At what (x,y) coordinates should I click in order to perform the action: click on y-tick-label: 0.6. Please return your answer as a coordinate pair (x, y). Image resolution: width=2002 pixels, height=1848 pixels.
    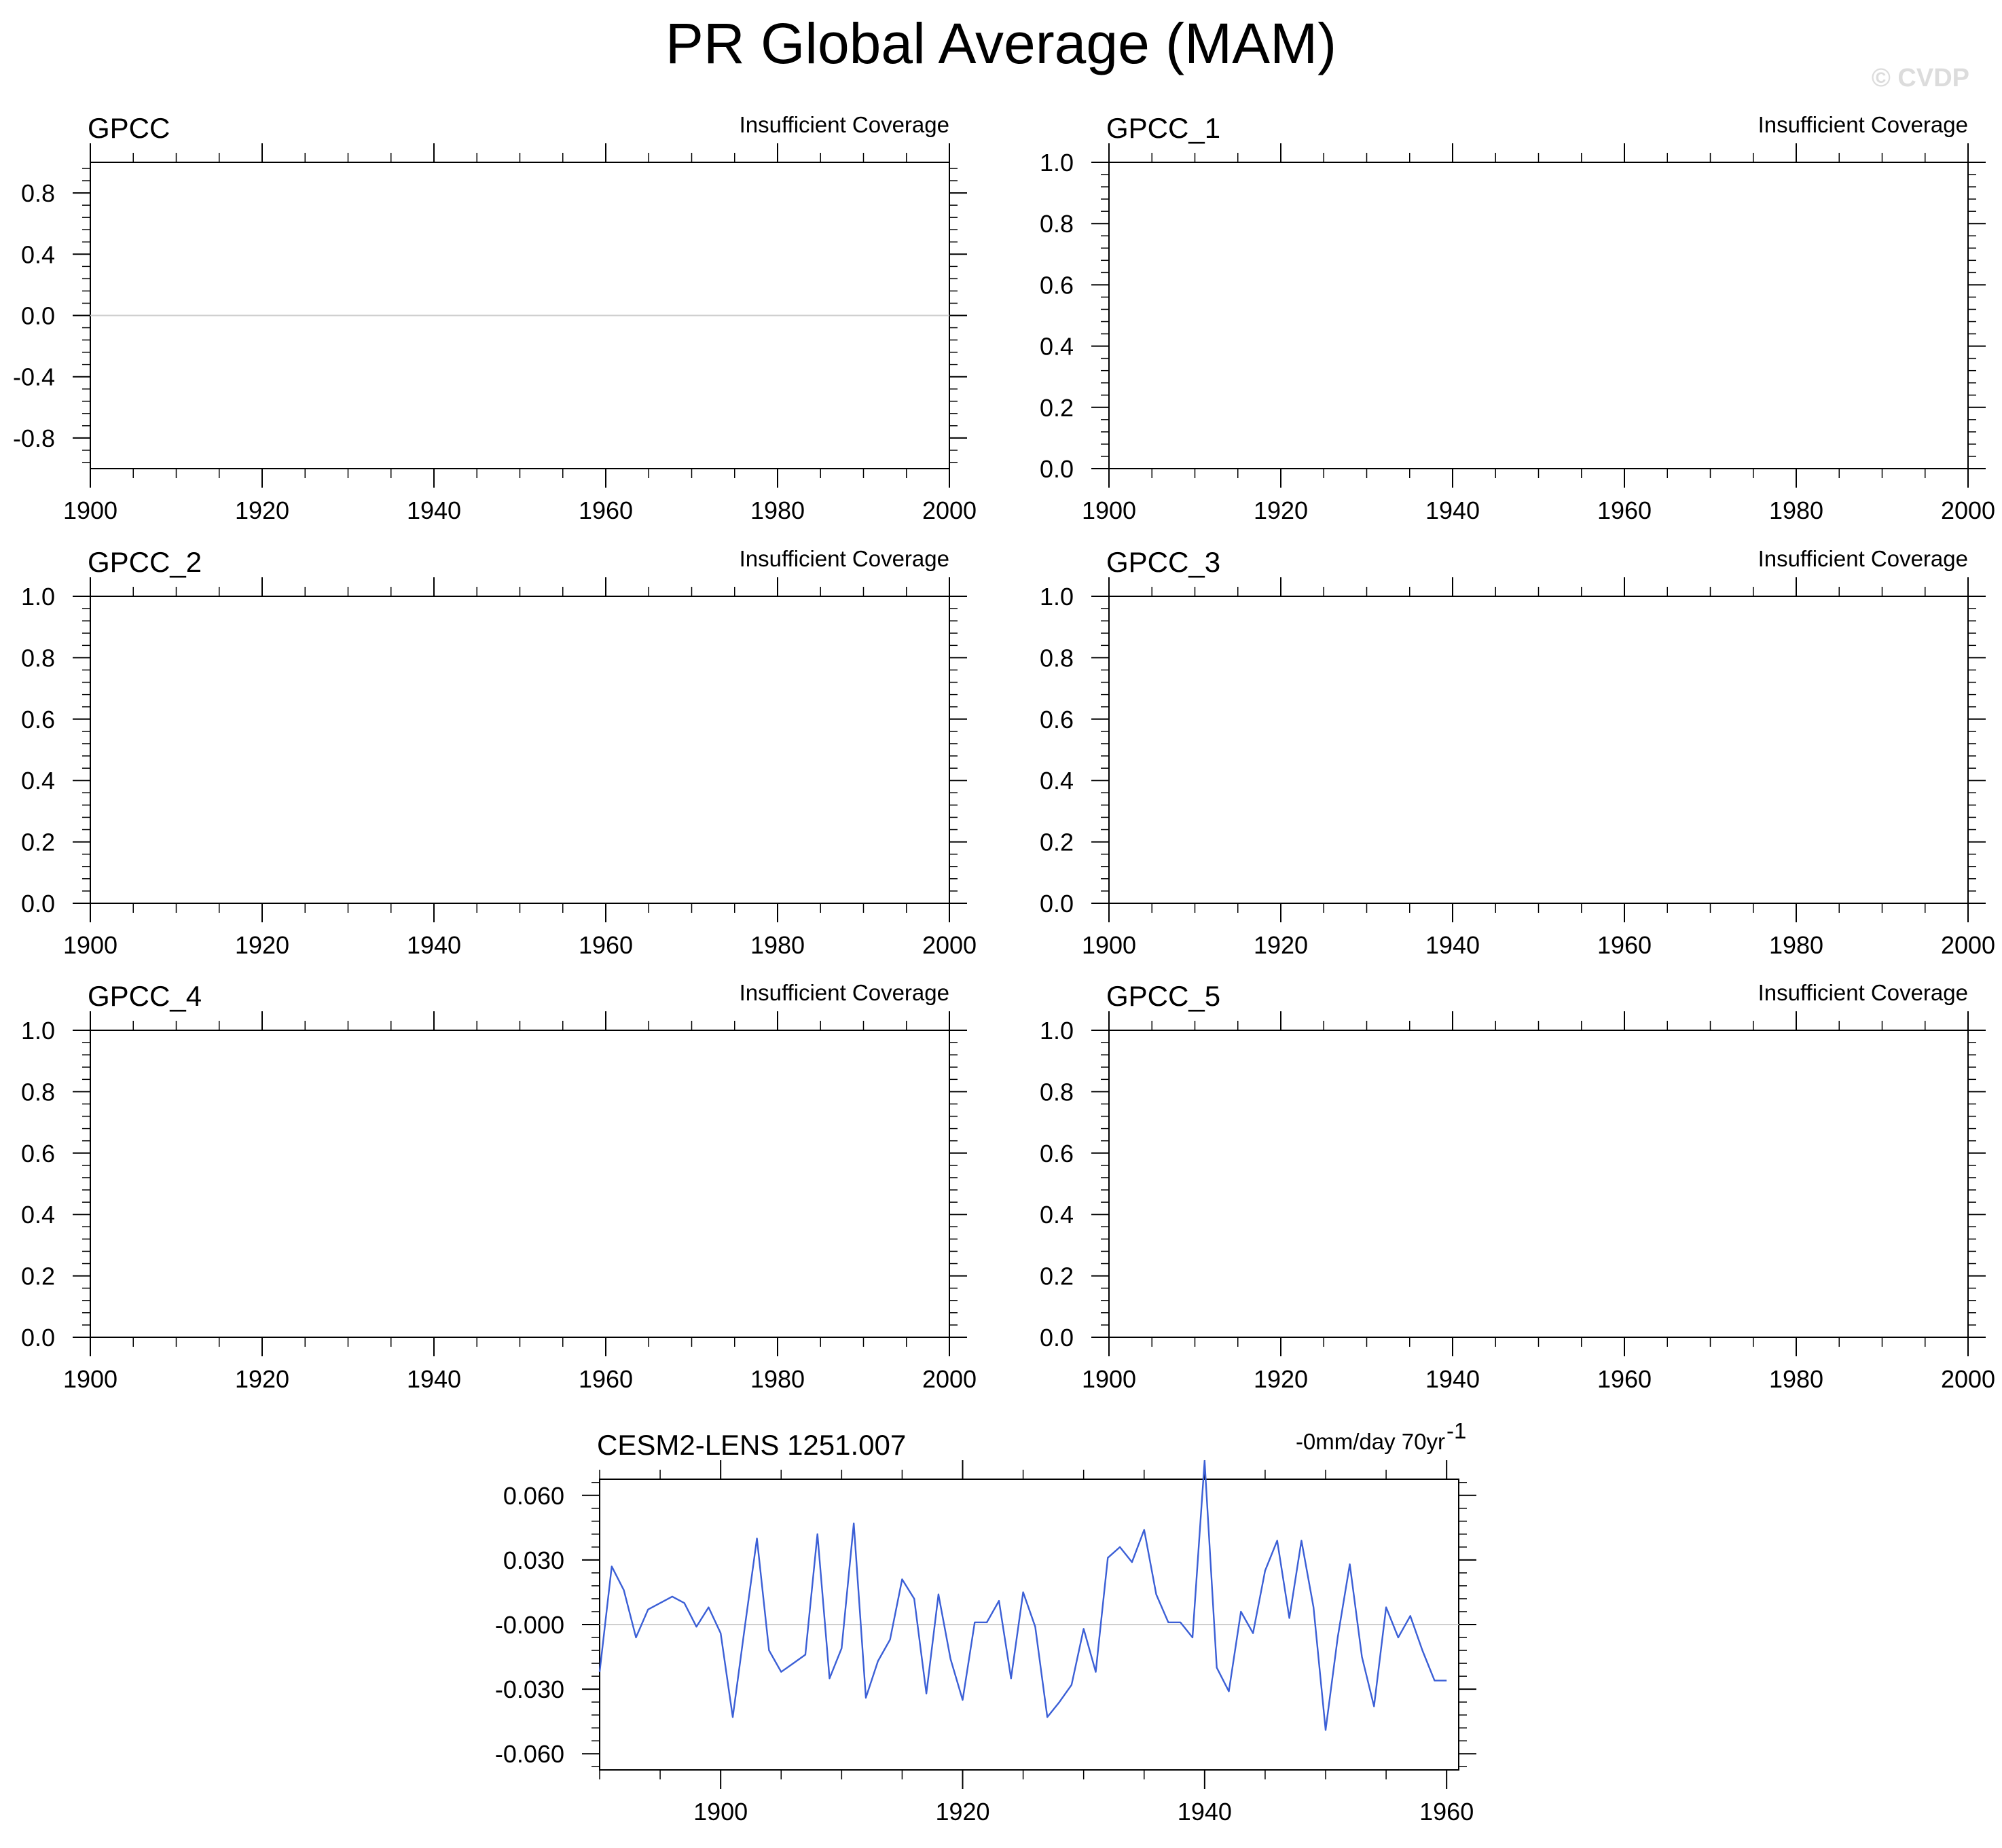
    Looking at the image, I should click on (38, 719).